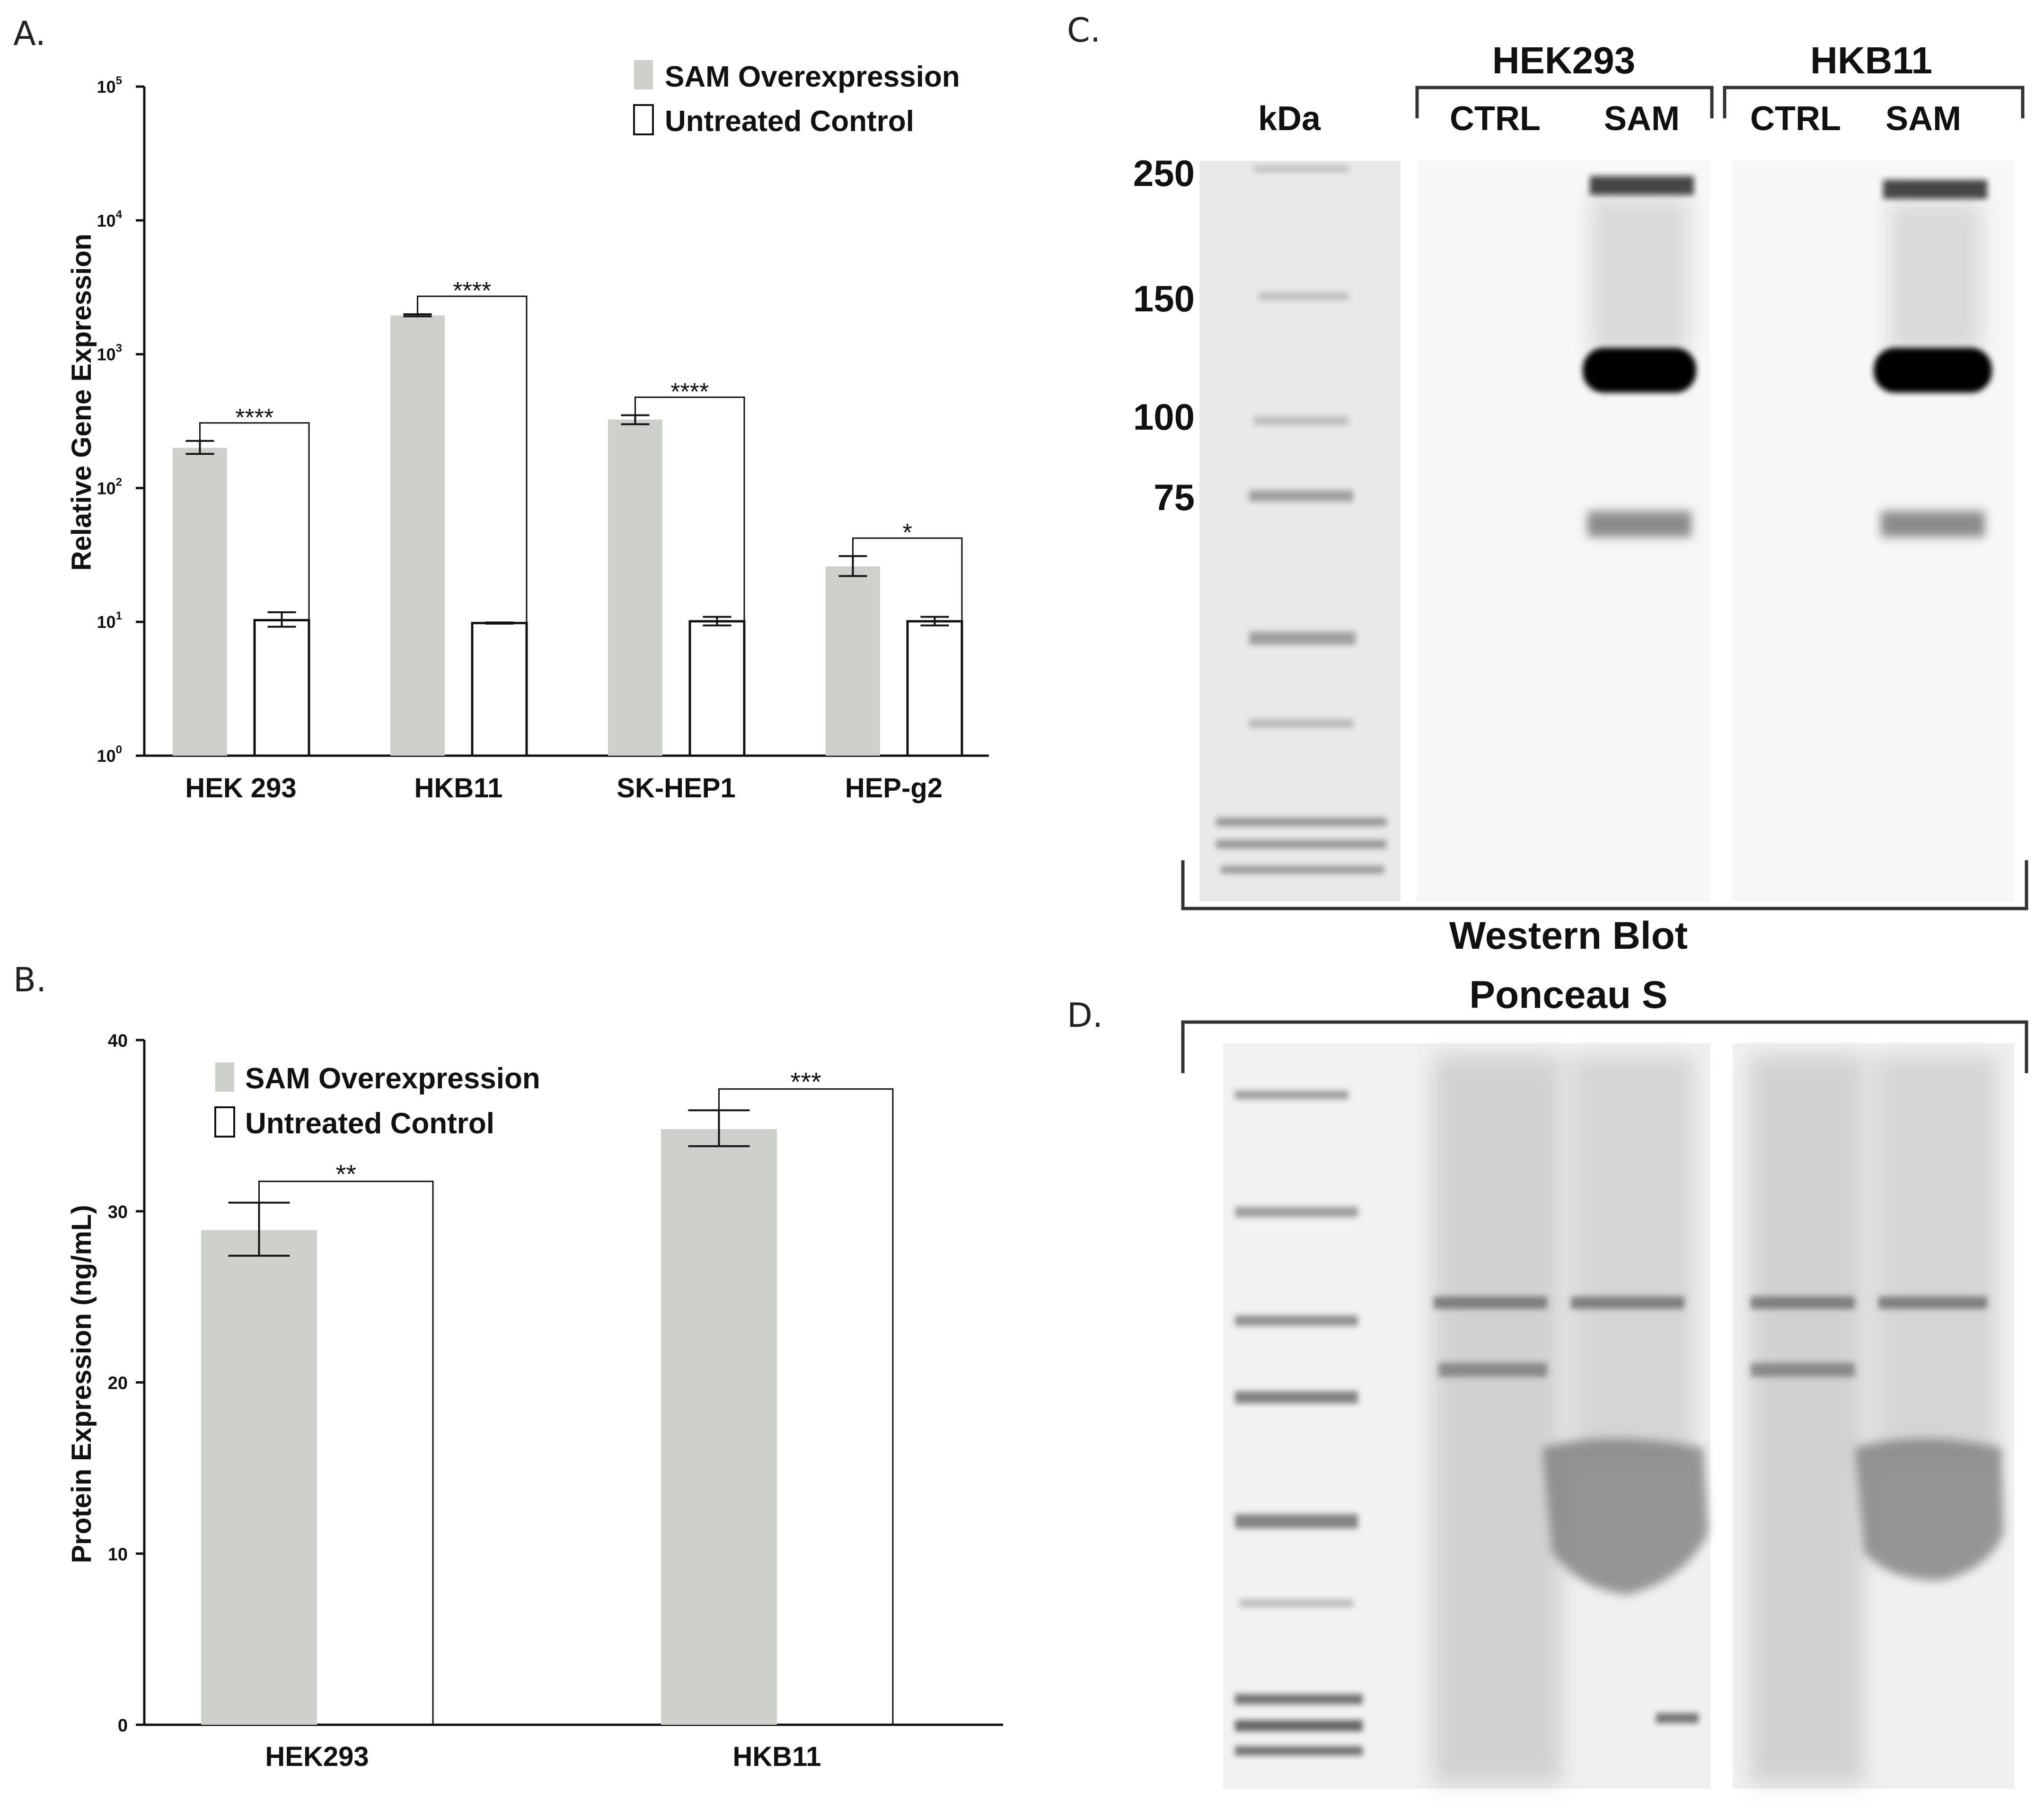 Image resolution: width=2044 pixels, height=1809 pixels. Describe the element at coordinates (1563, 1416) in the screenshot. I see `ponceau-hek293-lanes` at that location.